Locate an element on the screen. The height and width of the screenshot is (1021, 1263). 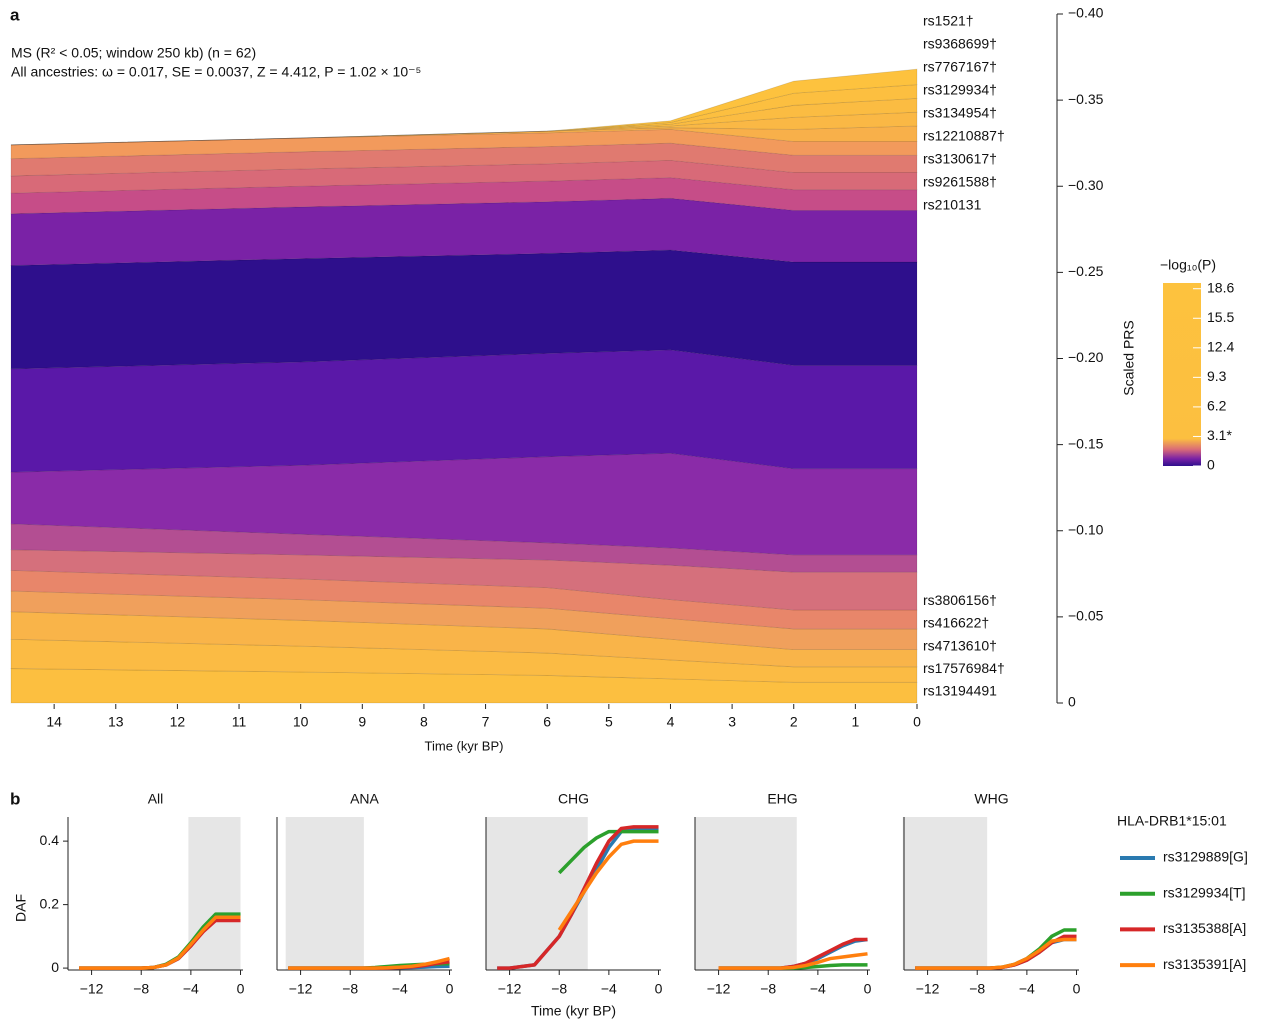
series-label: rs12210887† is located at coordinates (964, 136).